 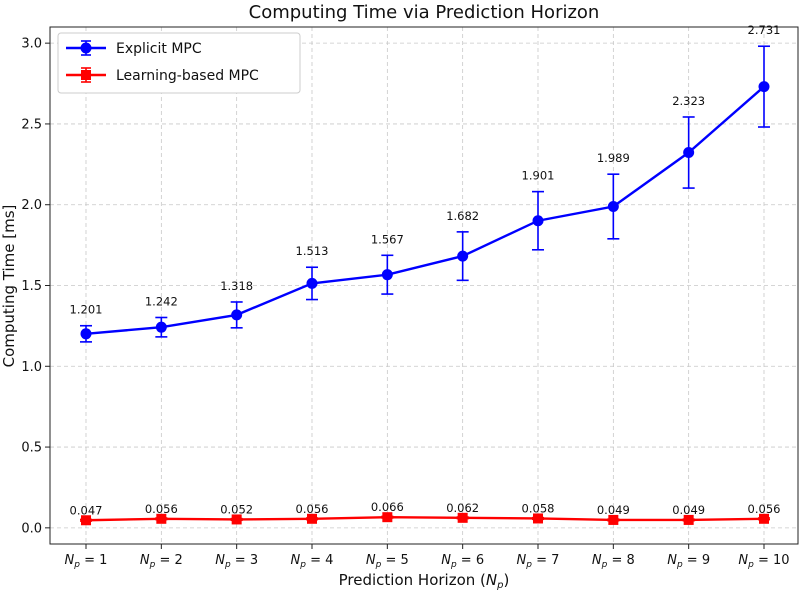 What do you see at coordinates (462, 508) in the screenshot?
I see `learning-mpc-value-label: 0.062` at bounding box center [462, 508].